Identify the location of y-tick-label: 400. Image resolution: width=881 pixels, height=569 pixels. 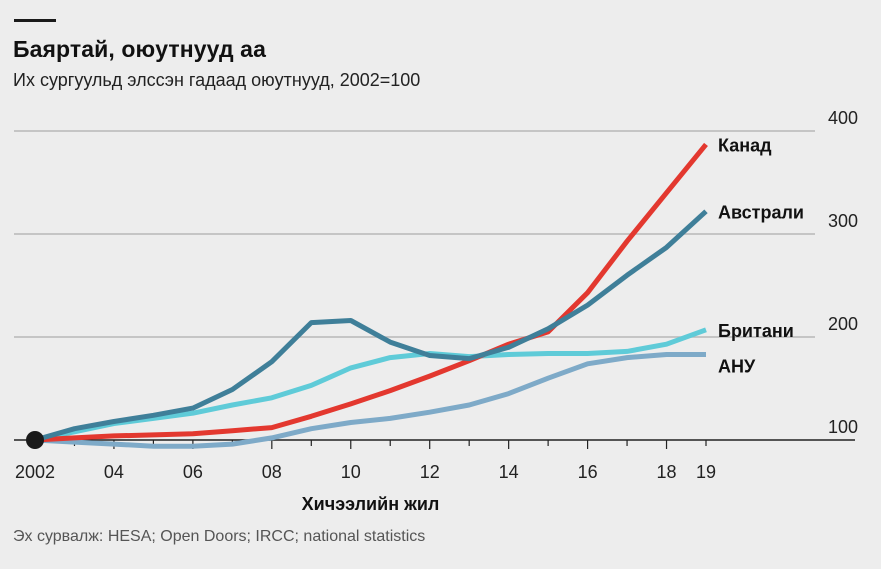
(843, 118).